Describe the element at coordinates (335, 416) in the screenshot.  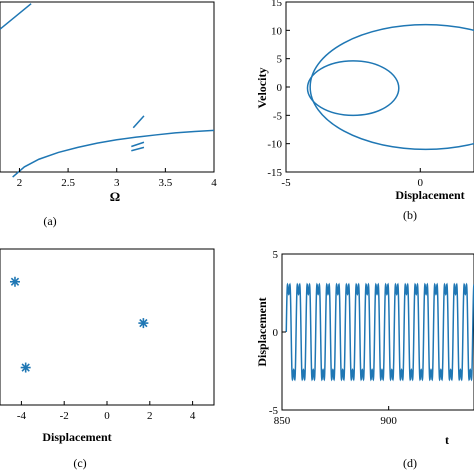
I see `panel-d-x-ticks: 850 900` at that location.